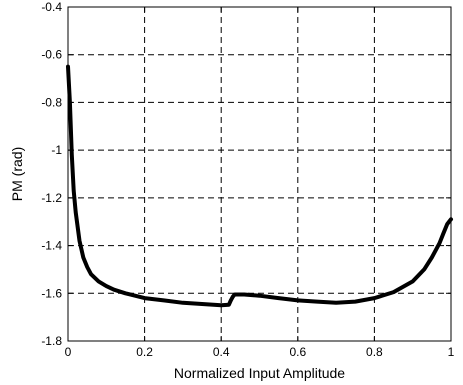 This screenshot has height=385, width=463. I want to click on y-tick-labels: -1.8 -1.6 -1.4 -1.2 -1 -0.8 -0.6 -0.4, so click(51, 174).